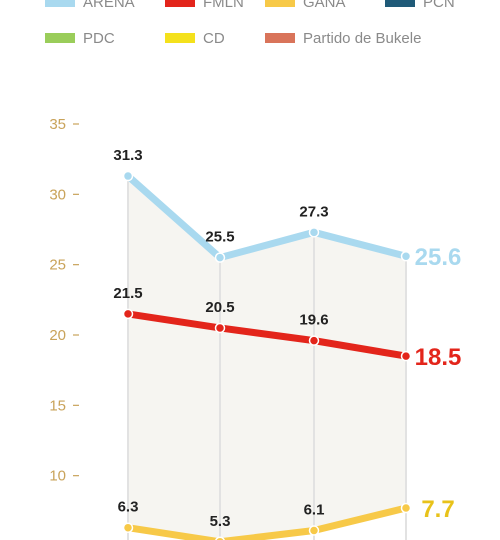 The width and height of the screenshot is (500, 540). Describe the element at coordinates (267, 335) in the screenshot. I see `series-line-fmln` at that location.